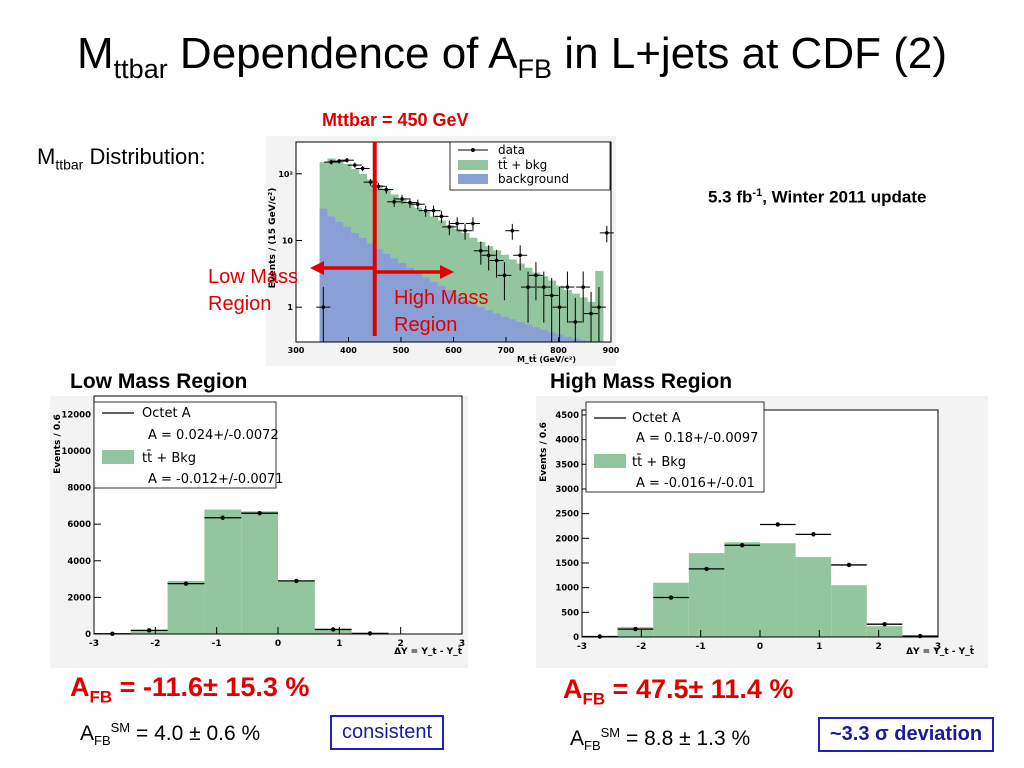 This screenshot has height=768, width=1024. What do you see at coordinates (317, 268) in the screenshot?
I see `low-mass-arrow-head` at bounding box center [317, 268].